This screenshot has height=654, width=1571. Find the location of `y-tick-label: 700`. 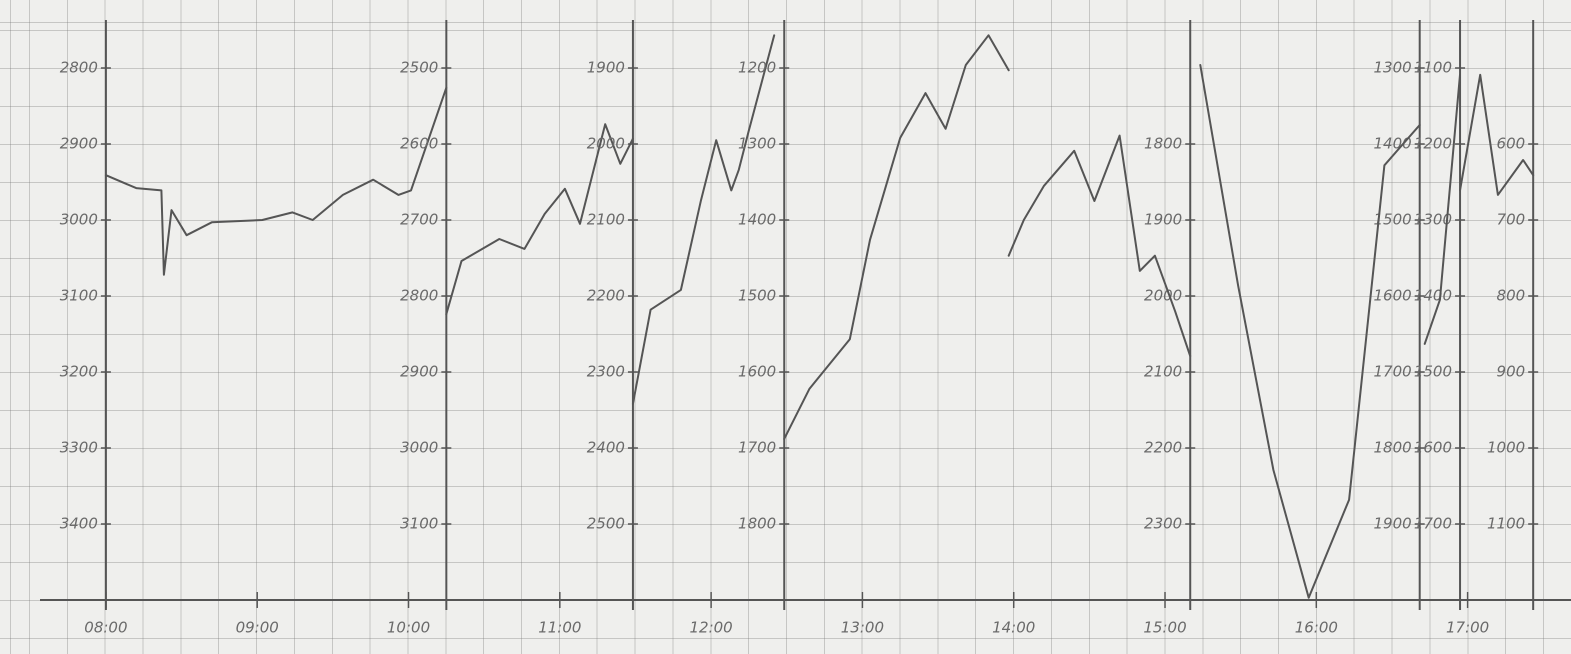

y-tick-label: 700 is located at coordinates (1511, 220).